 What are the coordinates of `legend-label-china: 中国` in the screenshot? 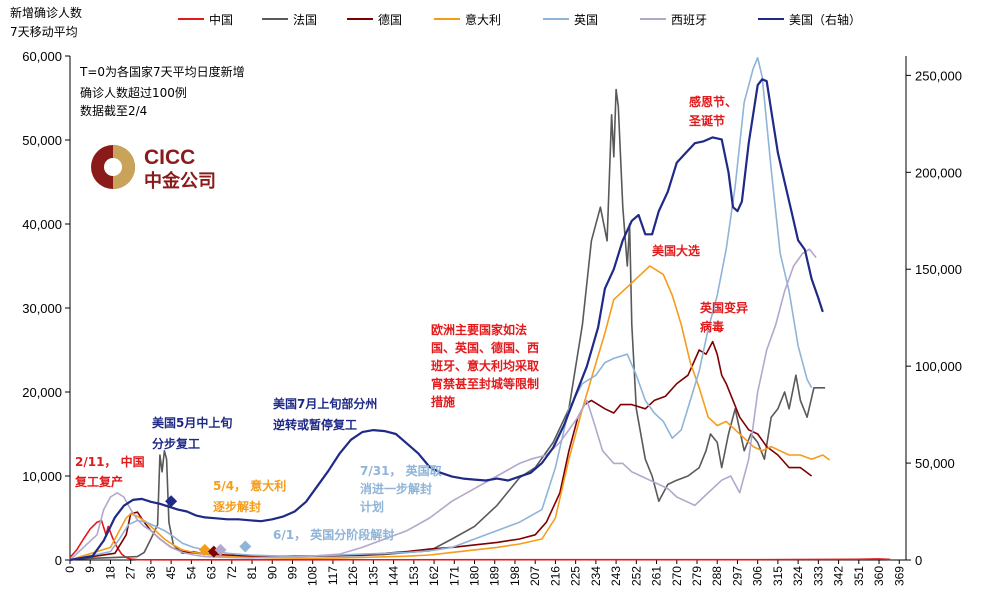 It's located at (221, 19).